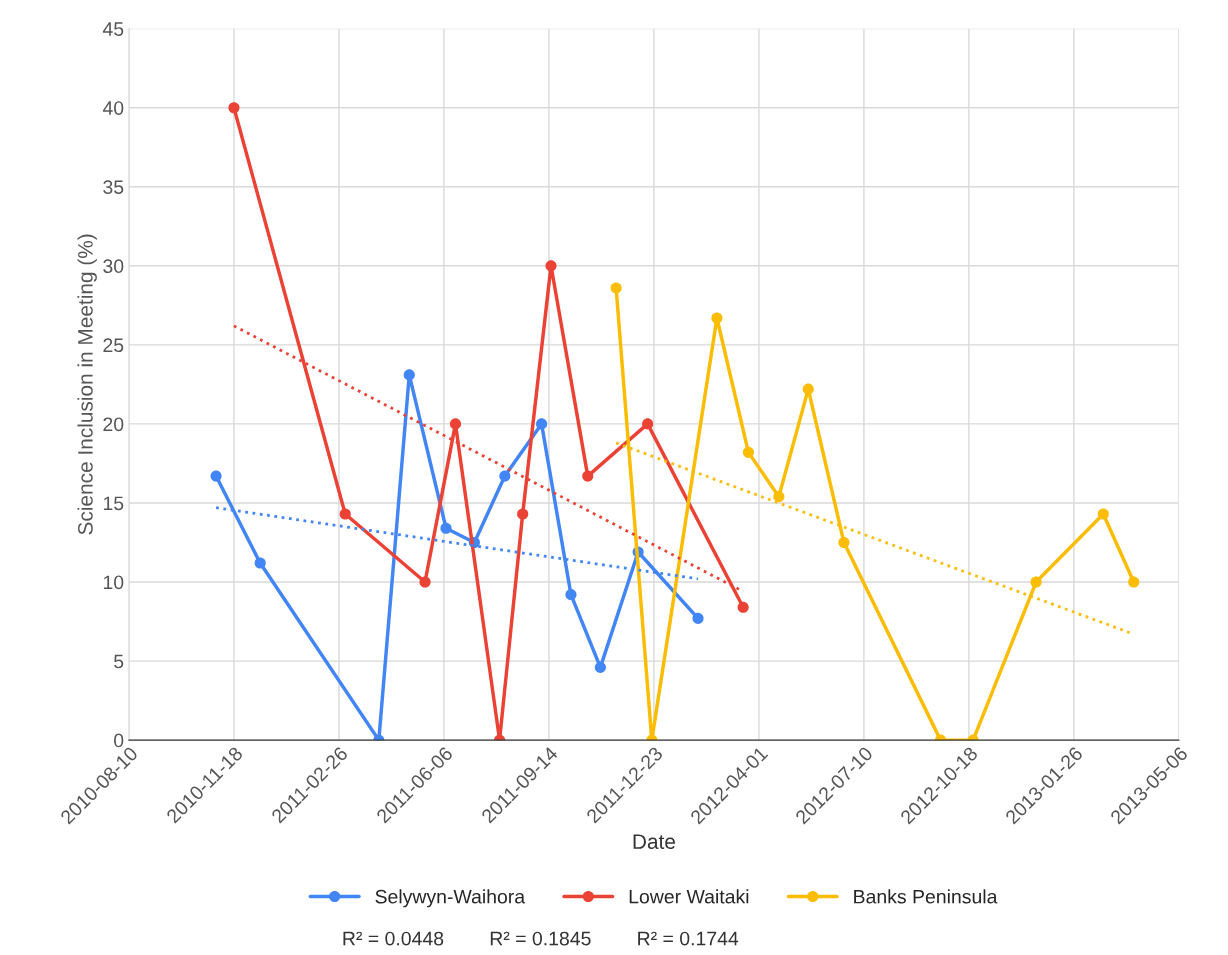  Describe the element at coordinates (450, 898) in the screenshot. I see `legend-label: Selywyn-Waihora` at that location.